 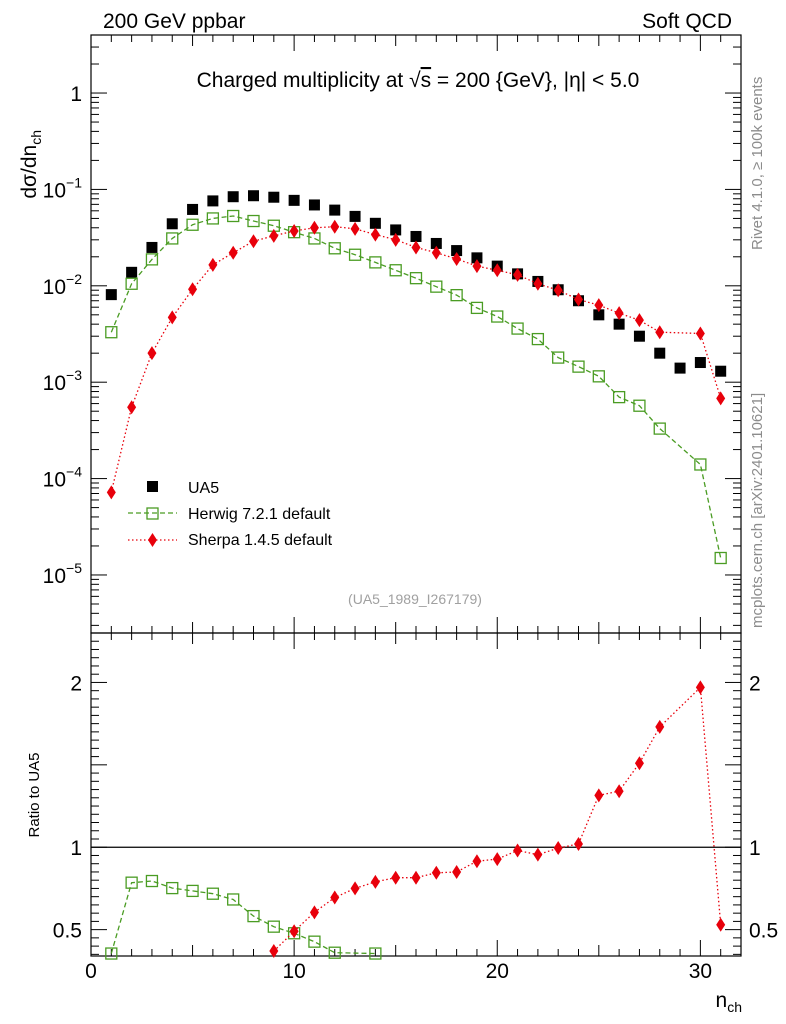 I want to click on ratio-y-tick-label-left: 1, so click(x=76, y=848).